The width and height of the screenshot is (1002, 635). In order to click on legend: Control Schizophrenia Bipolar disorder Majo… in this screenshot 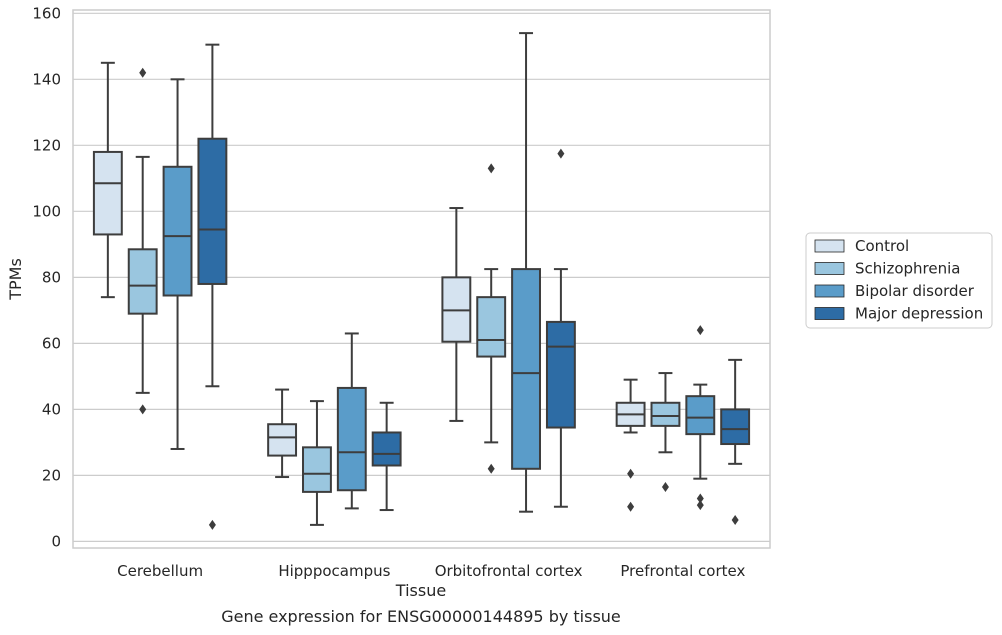, I will do `click(899, 280)`.